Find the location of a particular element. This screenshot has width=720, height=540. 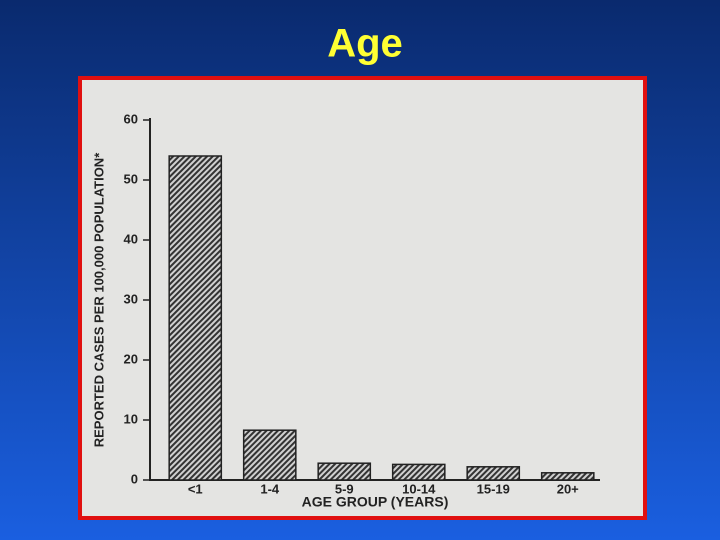

y-tick-label: 30 is located at coordinates (131, 298).